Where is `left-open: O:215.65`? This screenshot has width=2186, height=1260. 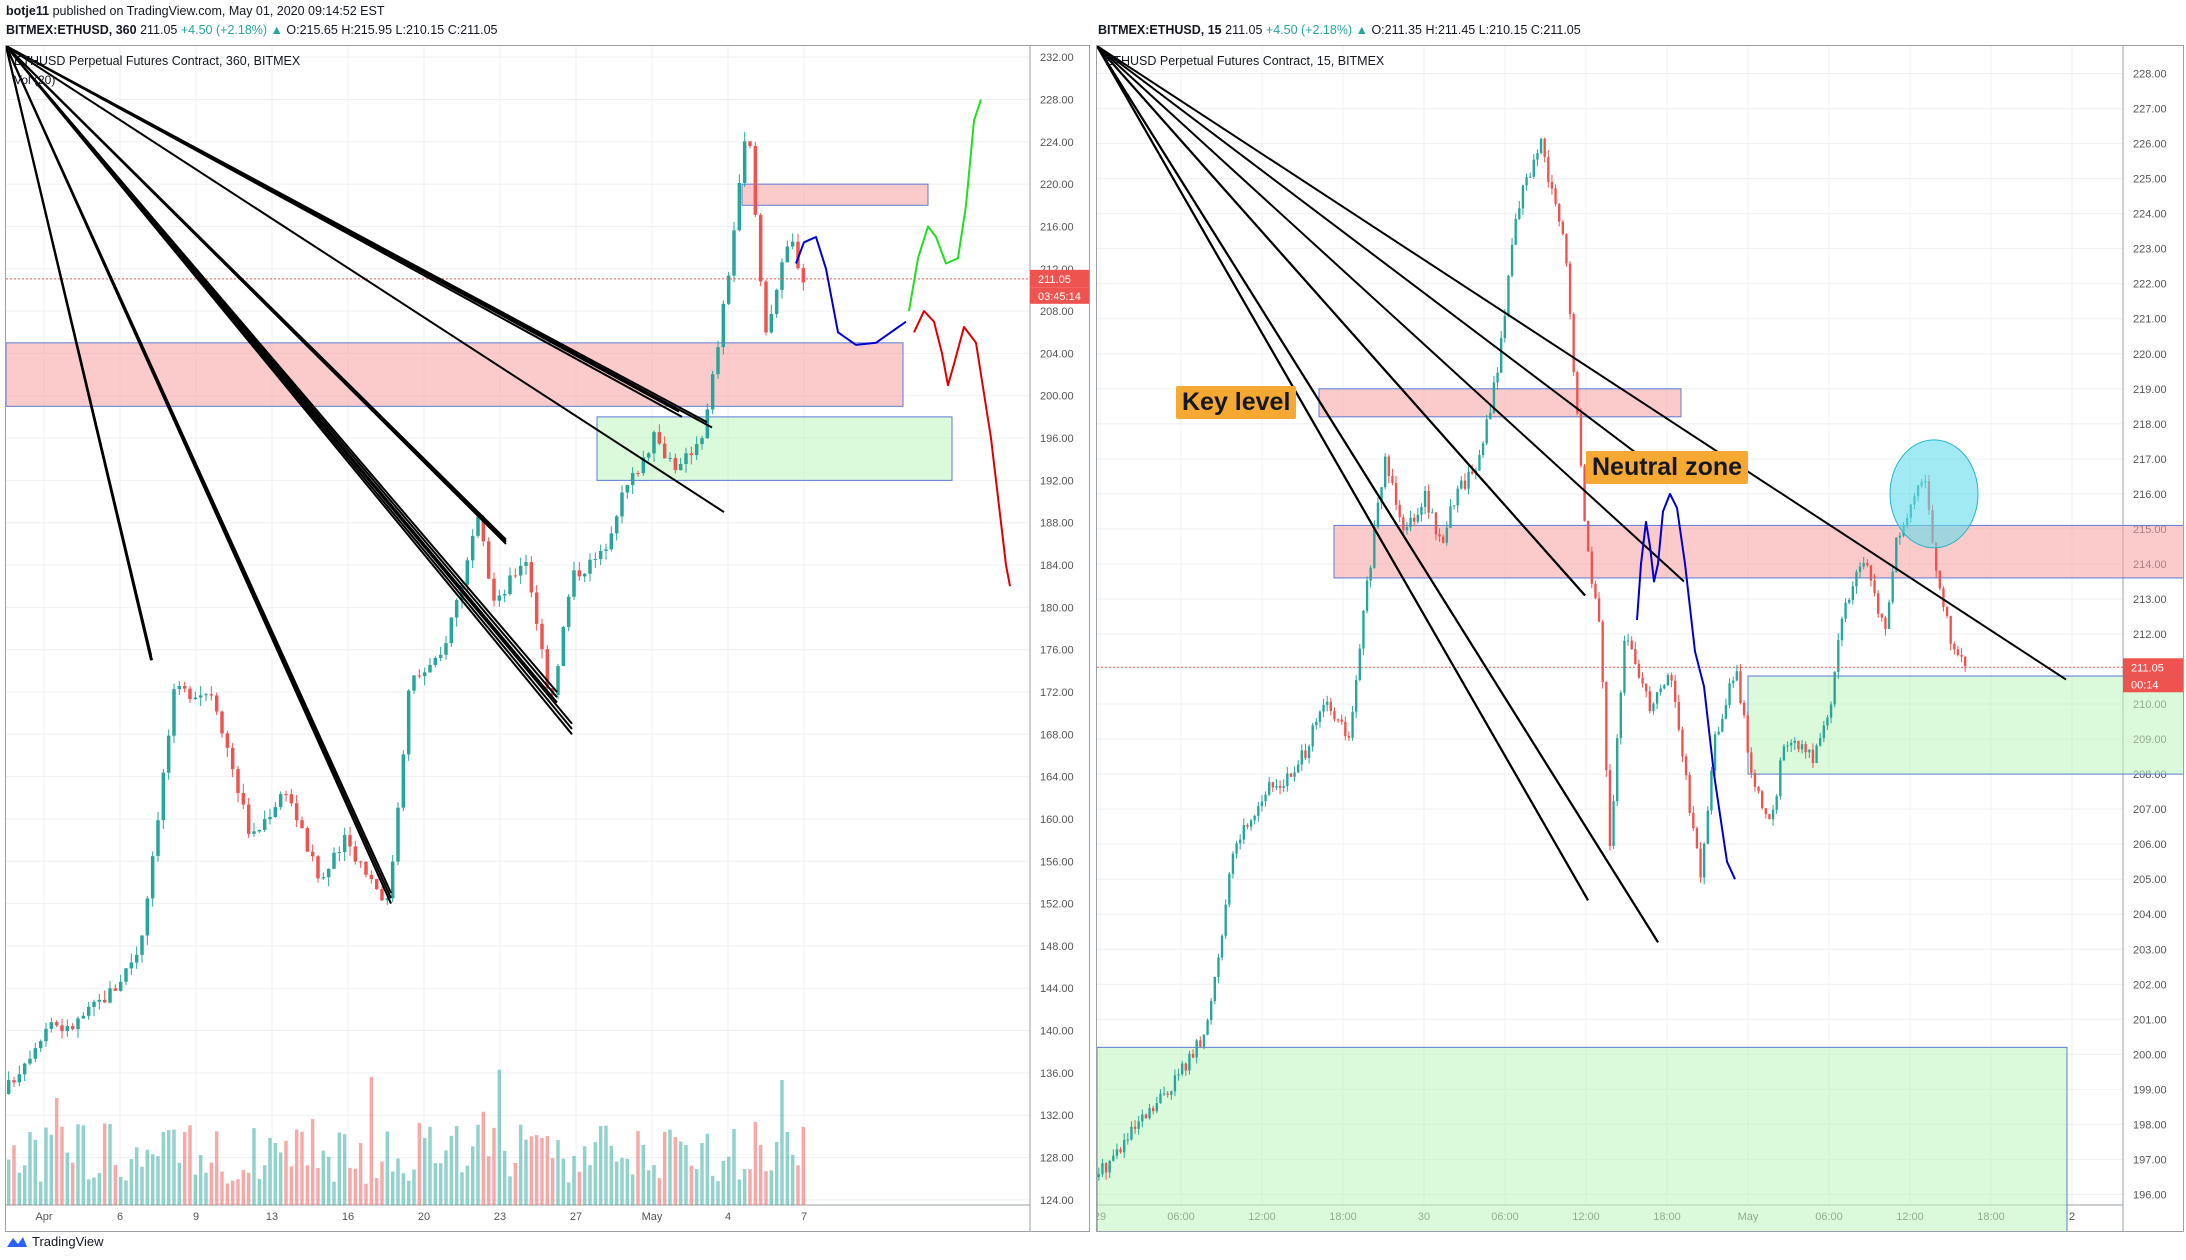 left-open: O:215.65 is located at coordinates (312, 30).